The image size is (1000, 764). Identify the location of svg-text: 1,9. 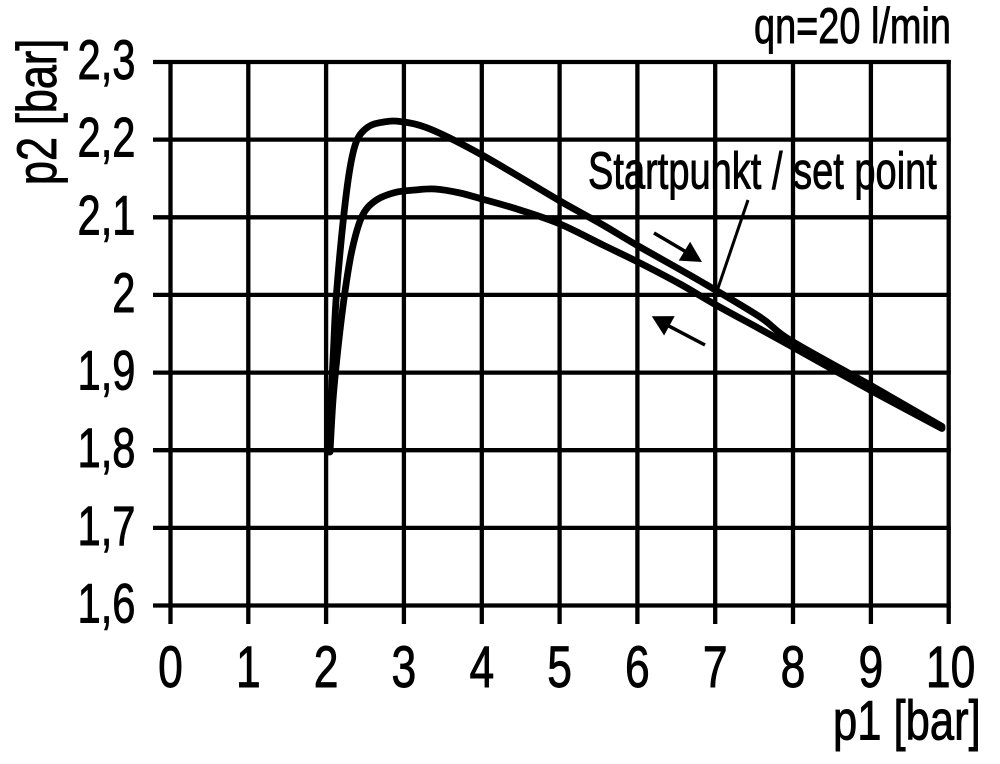
(107, 371).